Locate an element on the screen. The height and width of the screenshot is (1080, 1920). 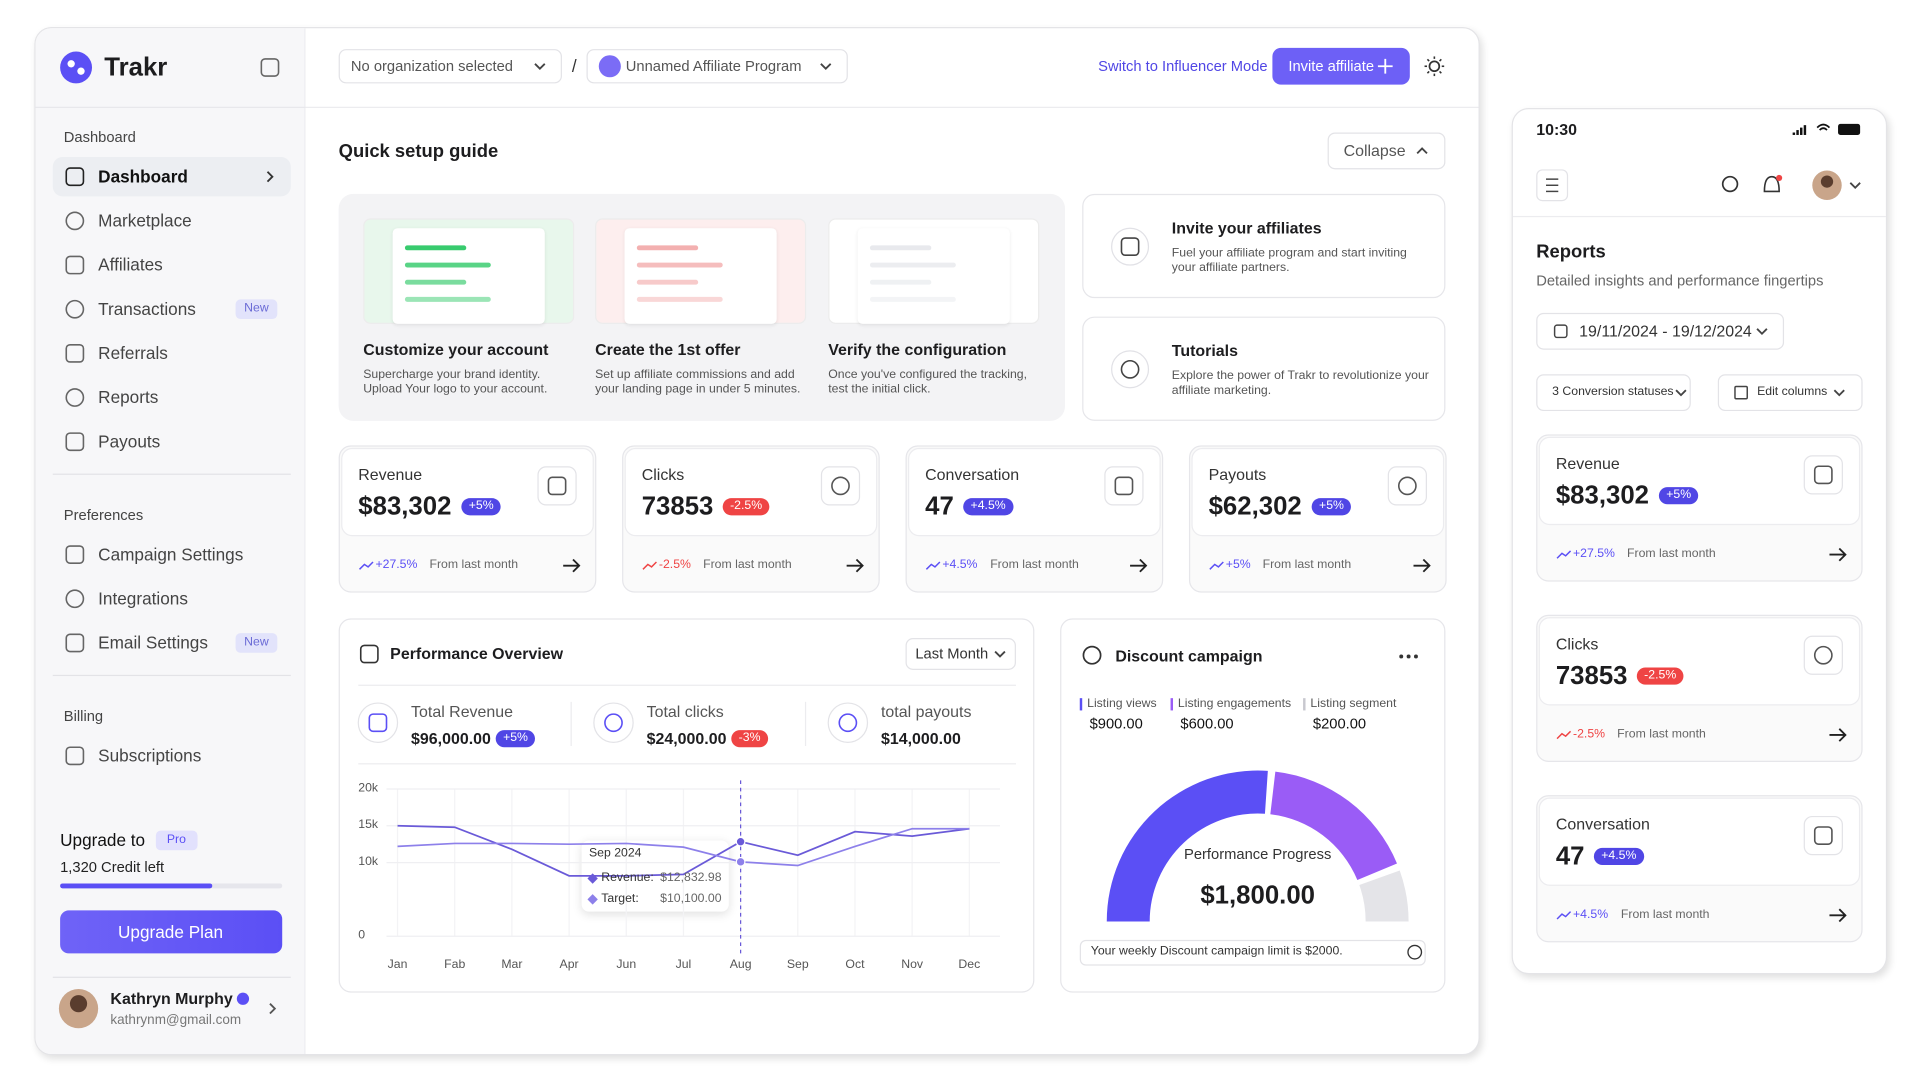
nav-item: Subscriptions is located at coordinates (150, 755).